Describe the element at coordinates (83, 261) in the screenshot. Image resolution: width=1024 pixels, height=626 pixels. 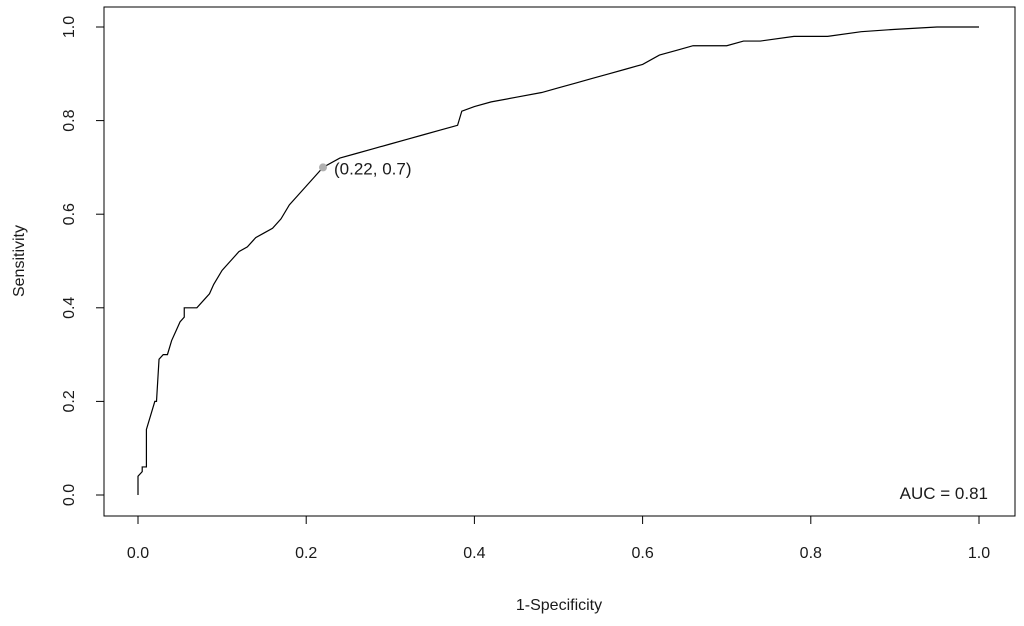
I see `y-axis: 0.0 0.2 0.4 0.6 0.8 1.0` at that location.